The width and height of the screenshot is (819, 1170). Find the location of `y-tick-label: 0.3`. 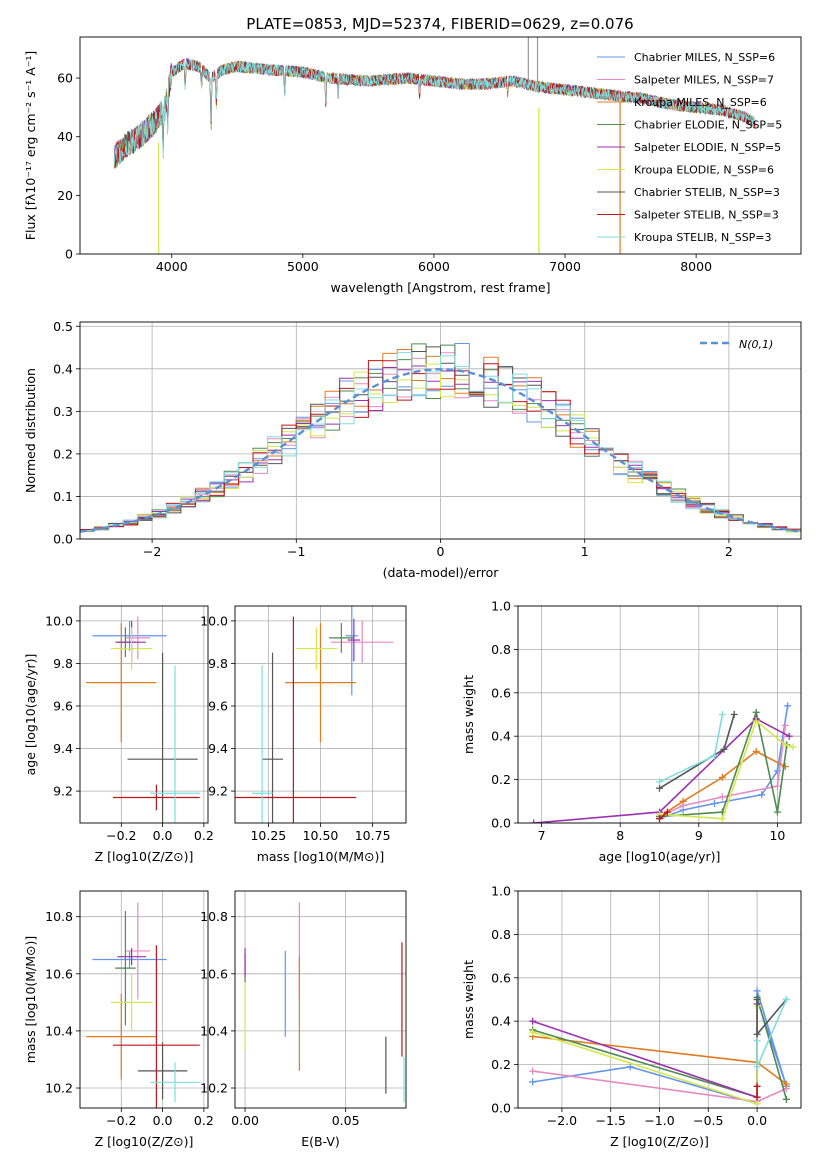

y-tick-label: 0.3 is located at coordinates (63, 411).